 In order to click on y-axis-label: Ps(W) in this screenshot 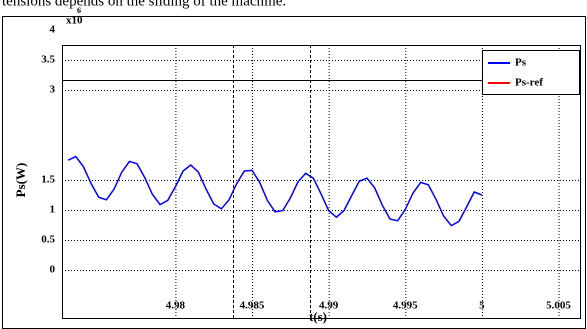, I will do `click(20, 180)`.